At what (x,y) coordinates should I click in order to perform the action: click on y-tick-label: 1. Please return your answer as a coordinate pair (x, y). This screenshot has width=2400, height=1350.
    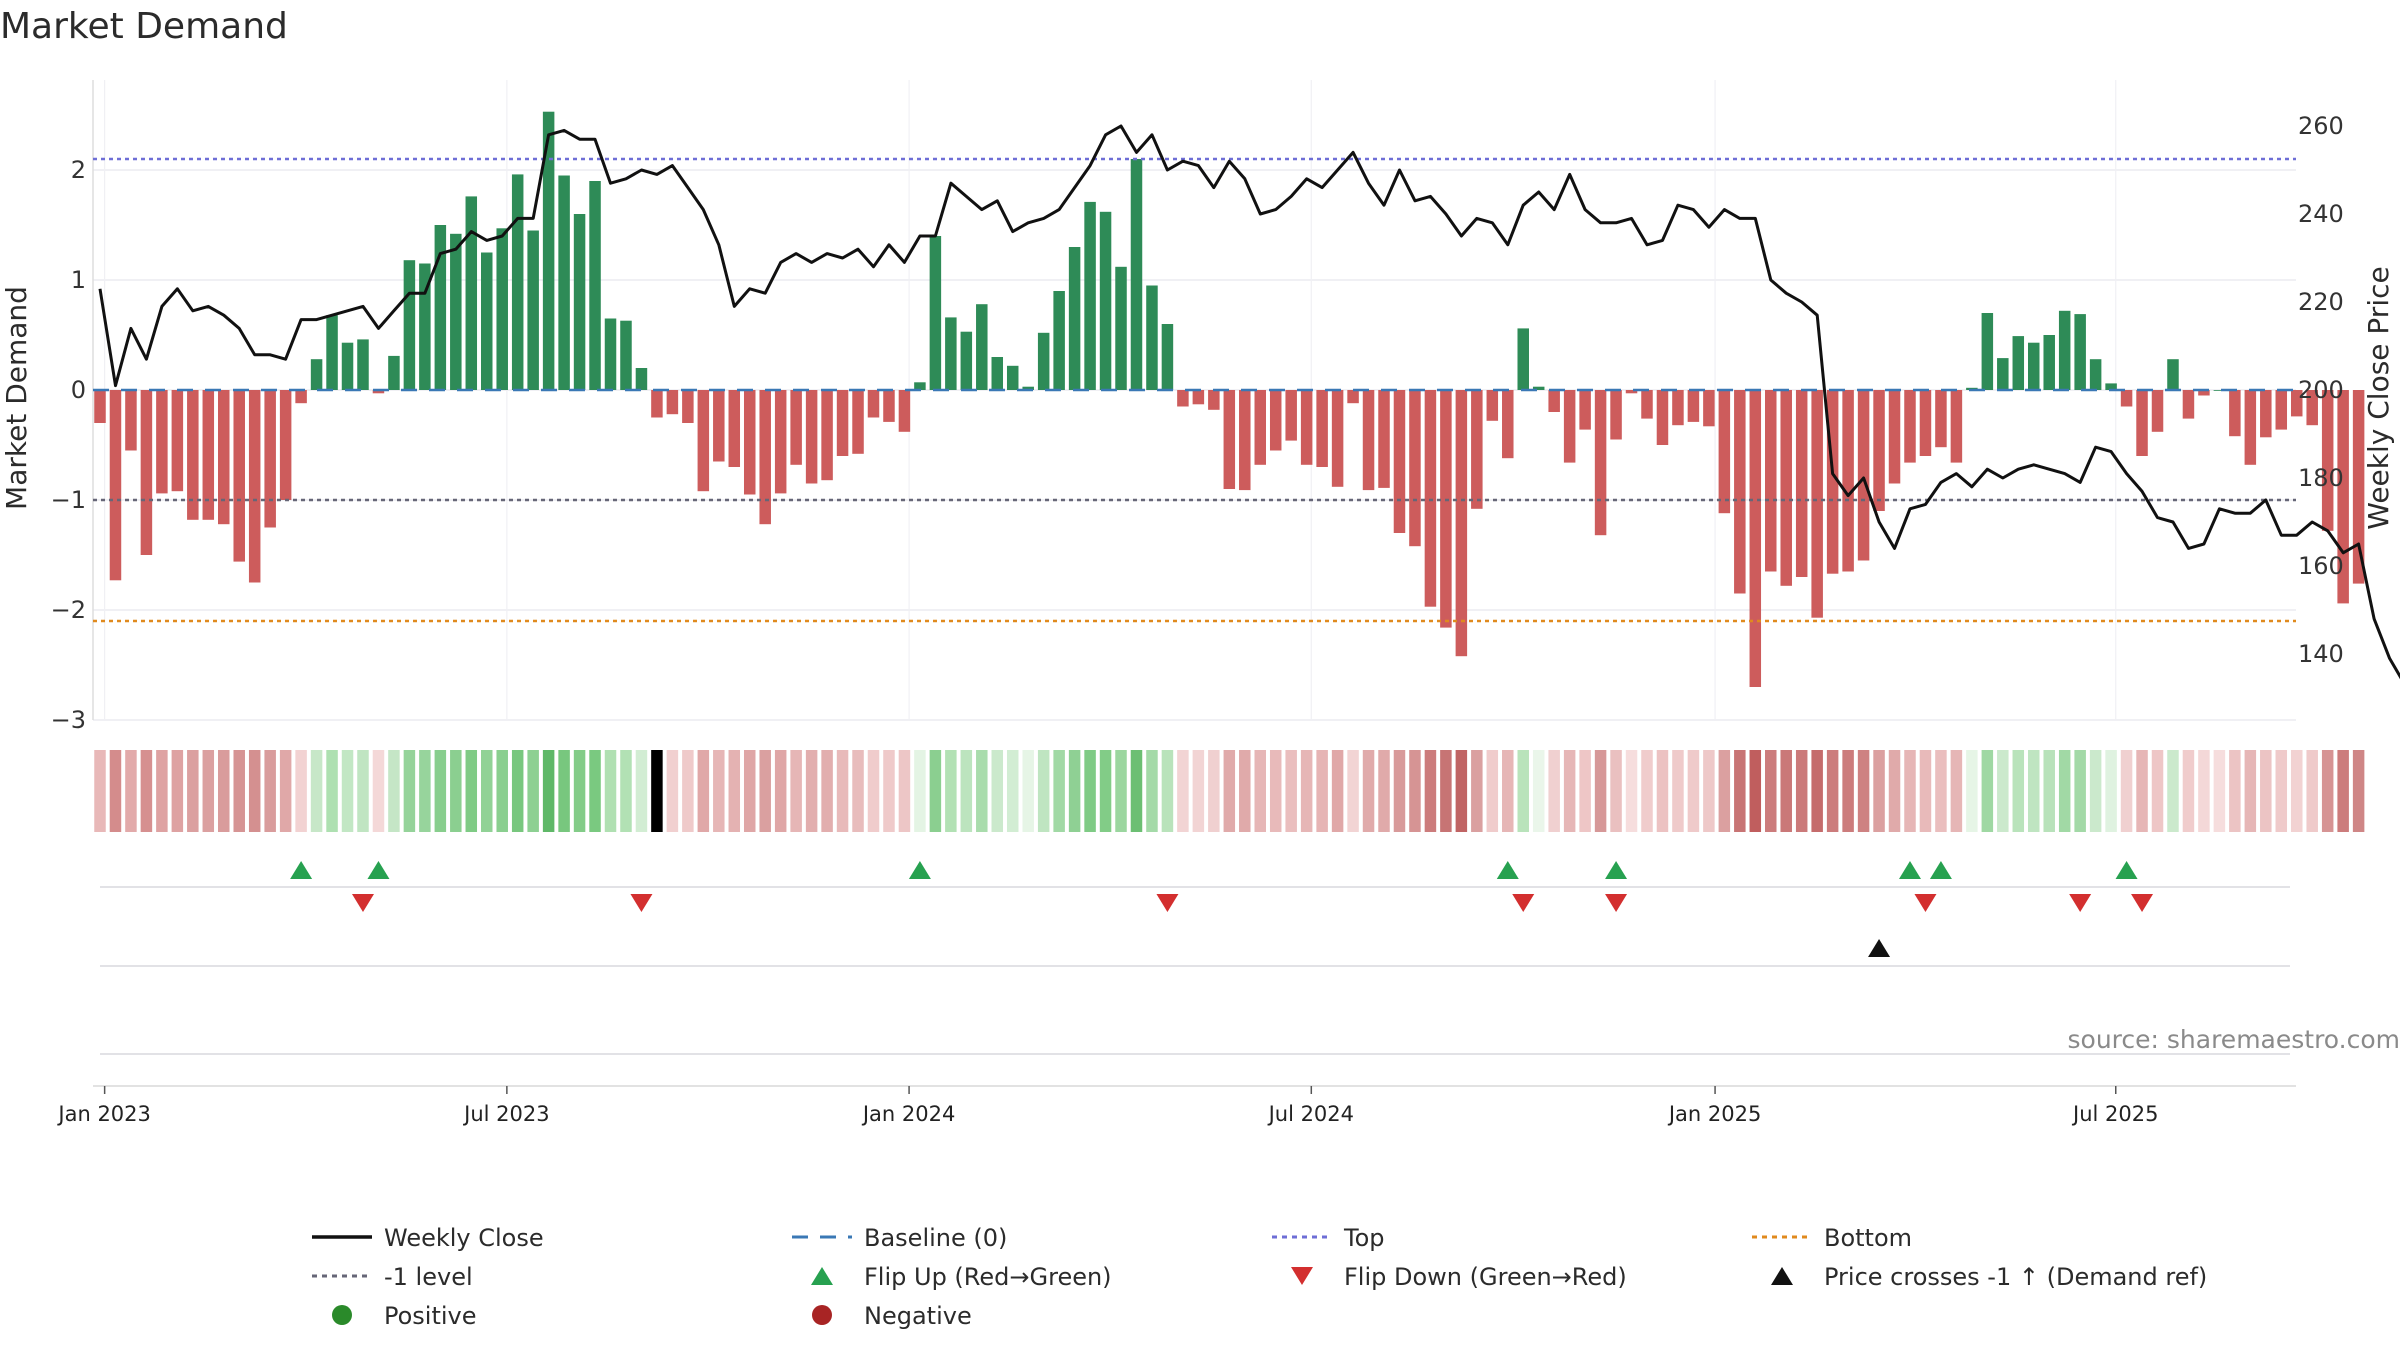
    Looking at the image, I should click on (78, 280).